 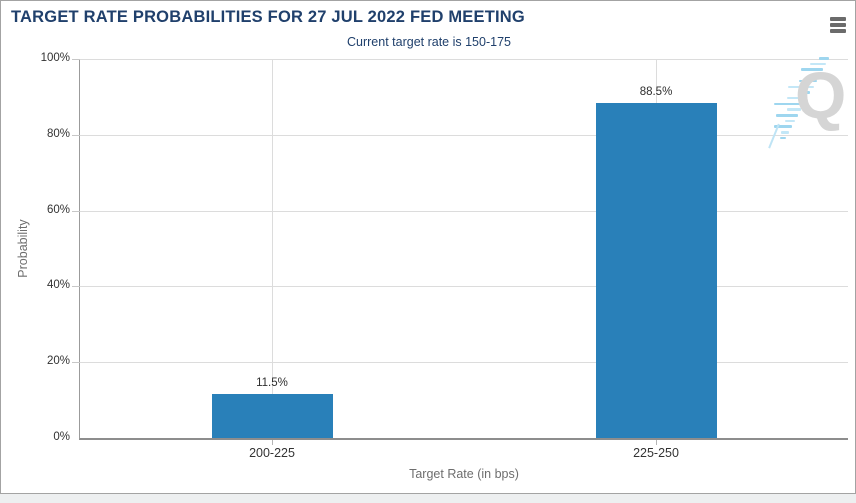 I want to click on bar-value-label: 11.5%, so click(x=272, y=383).